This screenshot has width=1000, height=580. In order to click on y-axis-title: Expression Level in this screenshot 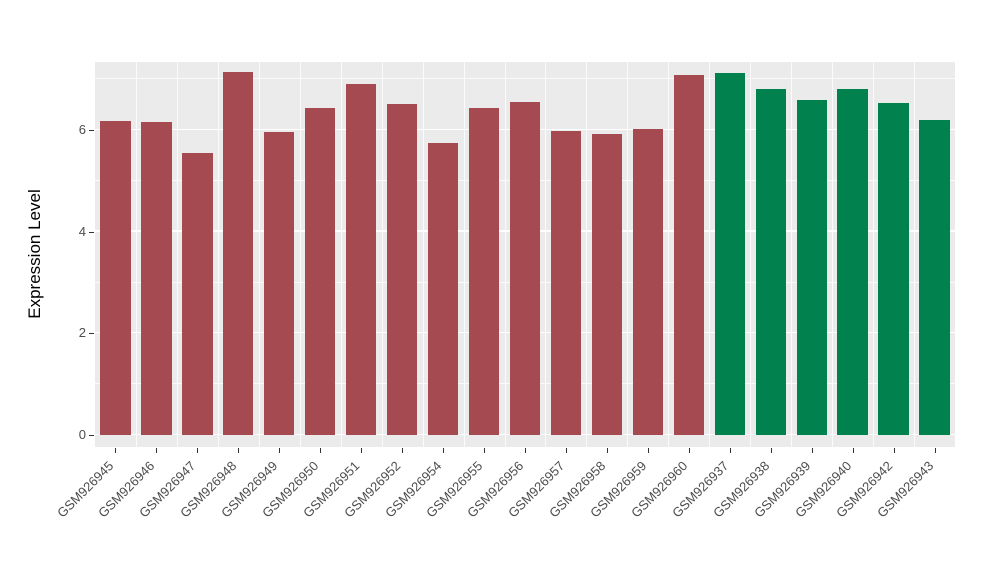, I will do `click(34, 254)`.